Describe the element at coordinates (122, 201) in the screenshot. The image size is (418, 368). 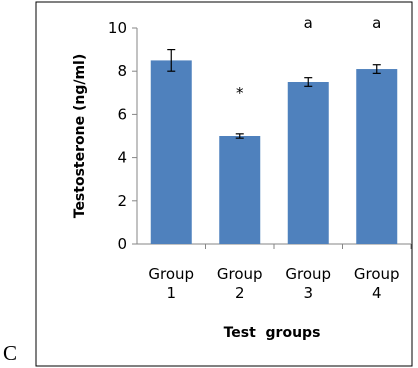
I see `y-tick-label: 2` at that location.